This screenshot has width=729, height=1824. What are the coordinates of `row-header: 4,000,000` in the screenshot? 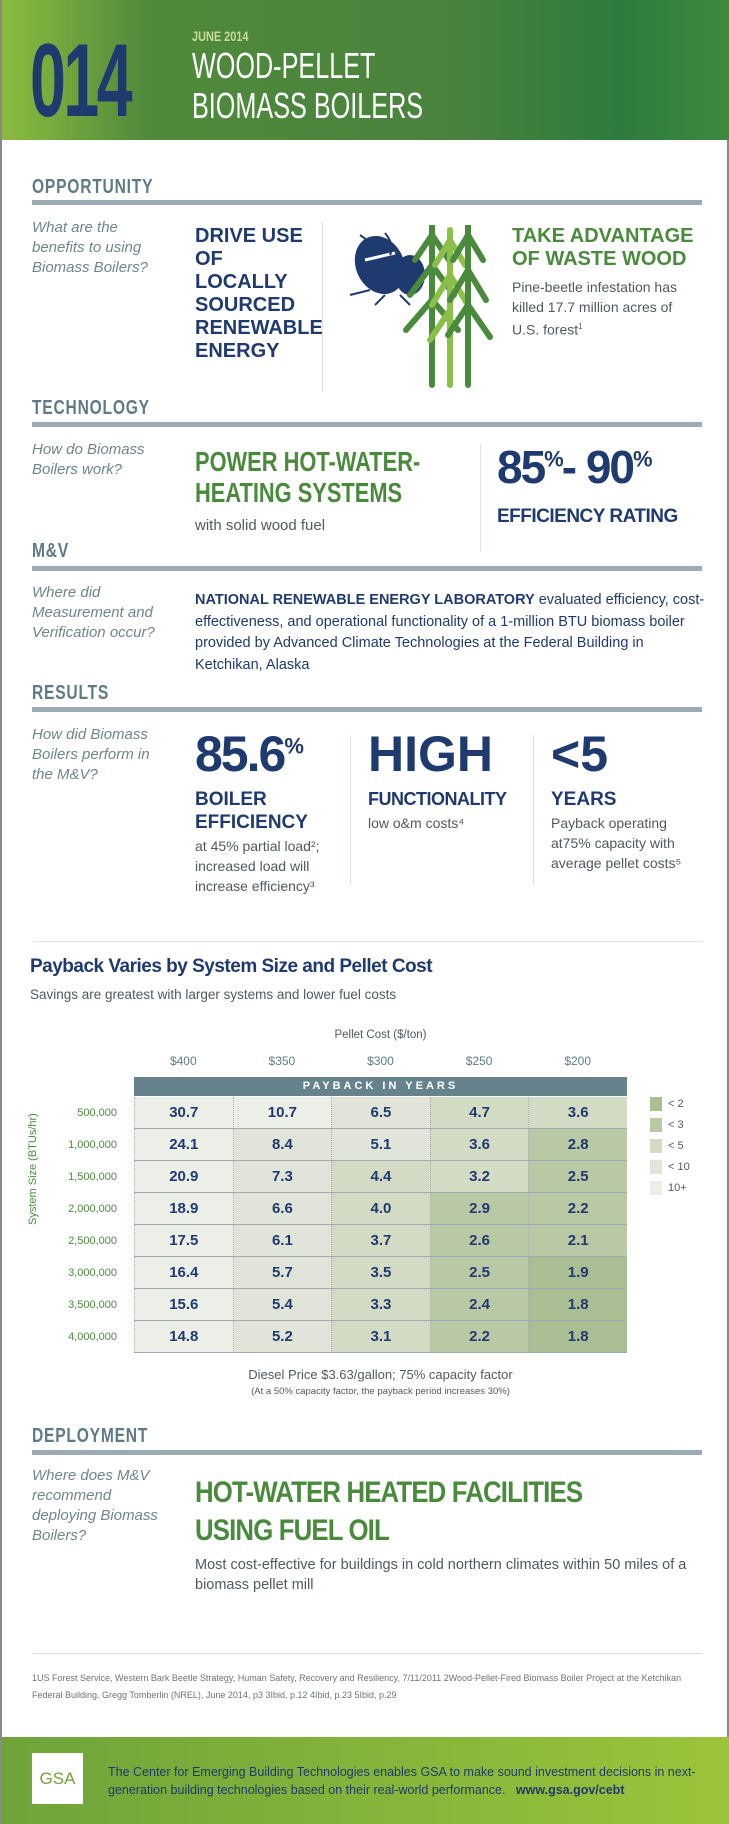 It's located at (92, 1337).